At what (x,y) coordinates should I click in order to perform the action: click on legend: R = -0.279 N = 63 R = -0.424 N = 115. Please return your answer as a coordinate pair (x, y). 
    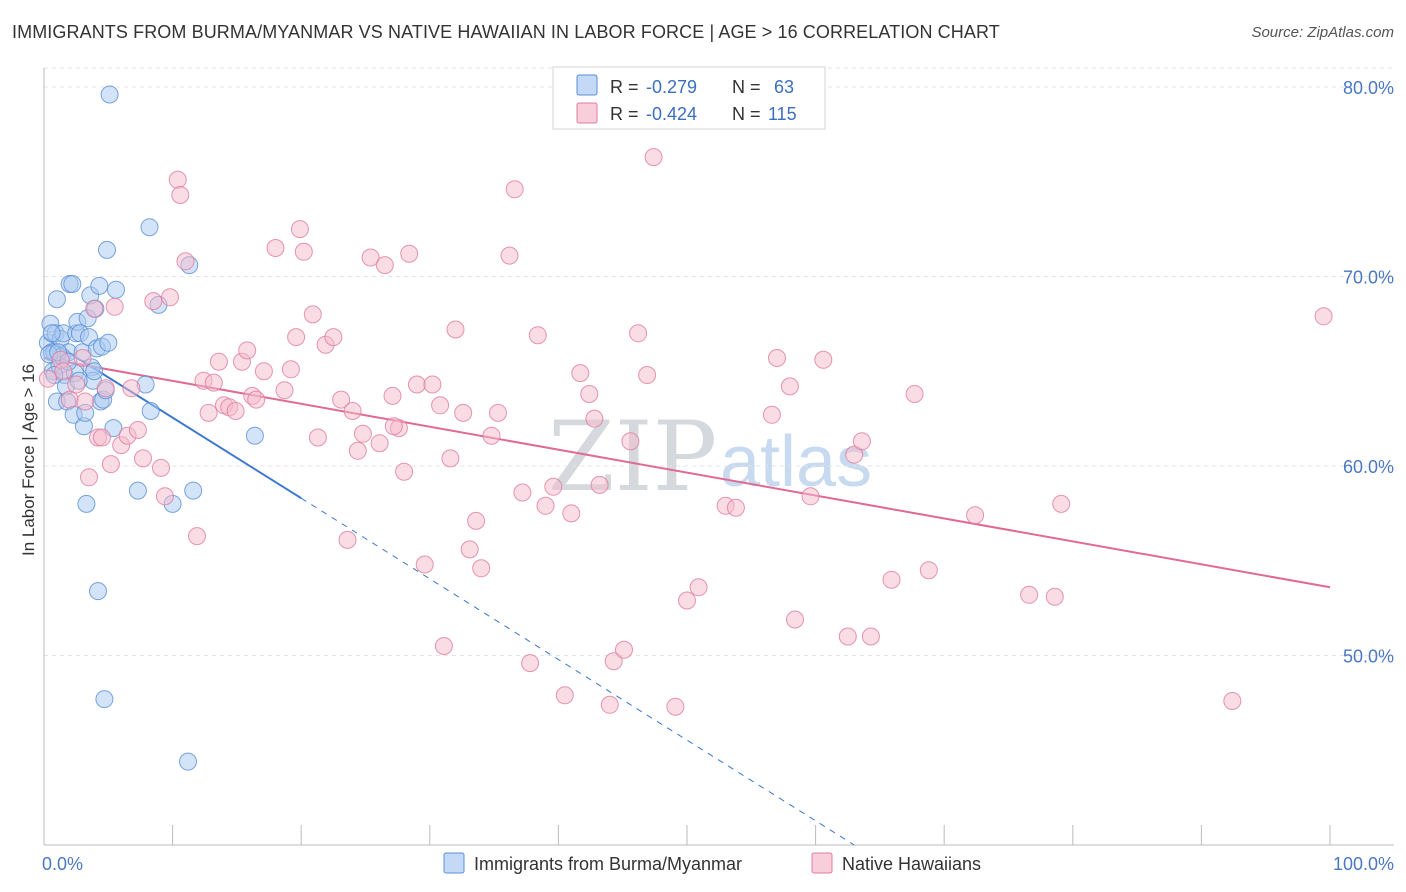
    Looking at the image, I should click on (689, 98).